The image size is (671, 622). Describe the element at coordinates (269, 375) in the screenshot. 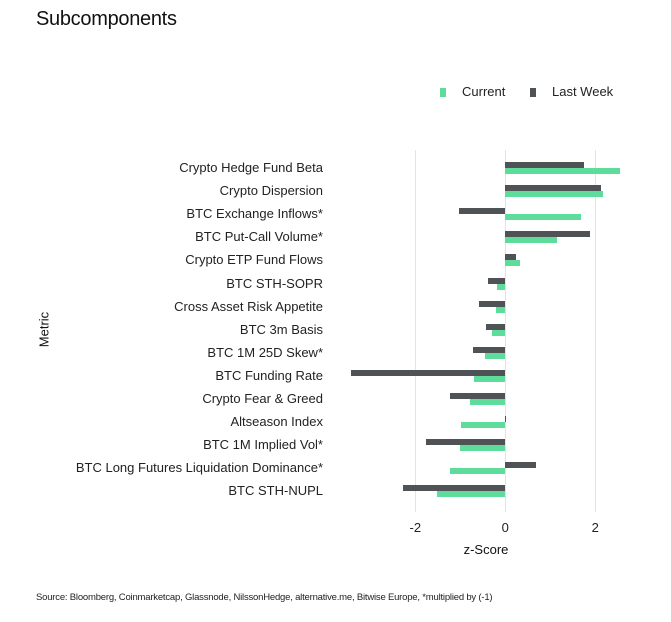

I see `category-label: BTC Funding Rate` at that location.